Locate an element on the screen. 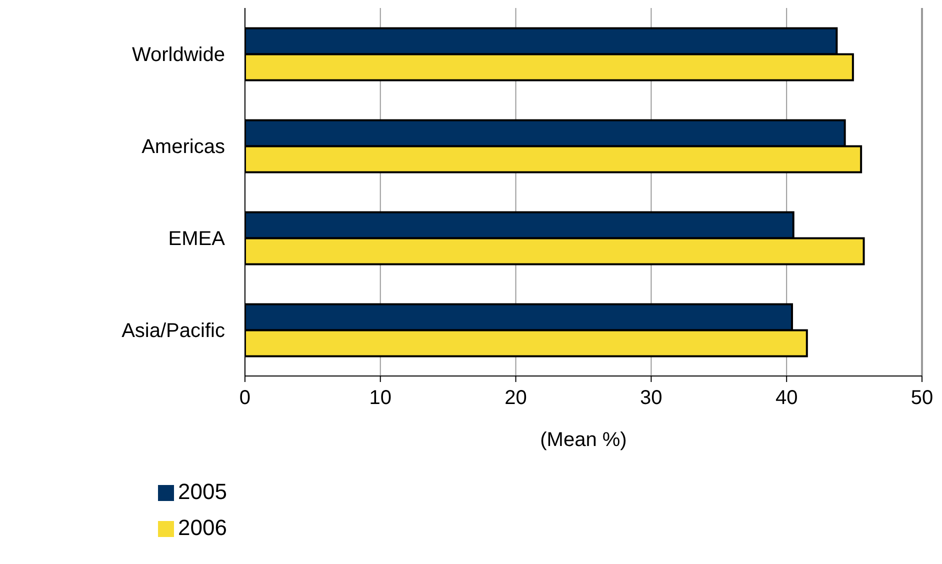 This screenshot has height=564, width=942. x-axis-title: (Mean %) is located at coordinates (583, 440).